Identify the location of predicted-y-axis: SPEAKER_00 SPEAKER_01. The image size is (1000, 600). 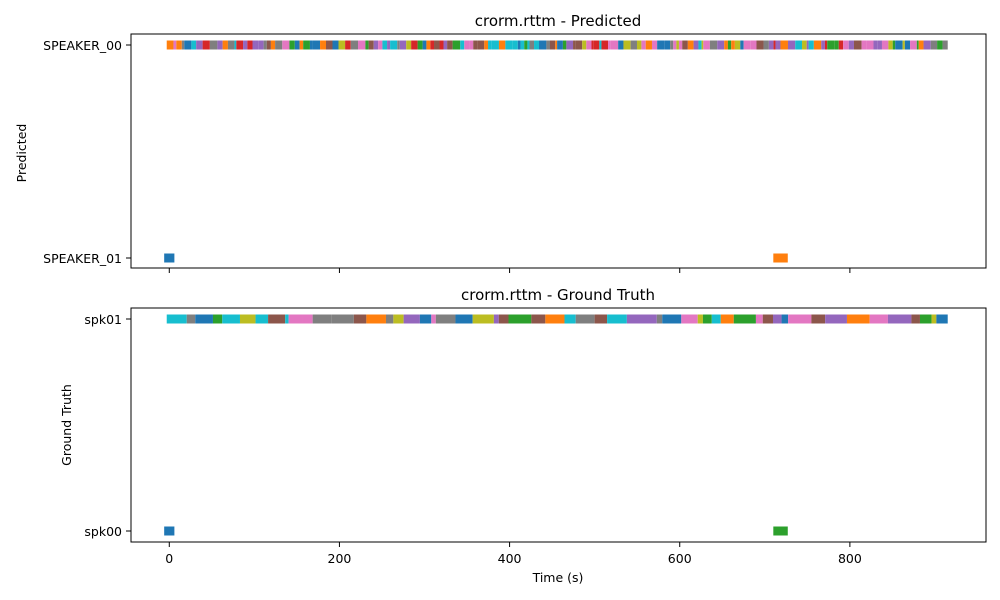
(87, 152).